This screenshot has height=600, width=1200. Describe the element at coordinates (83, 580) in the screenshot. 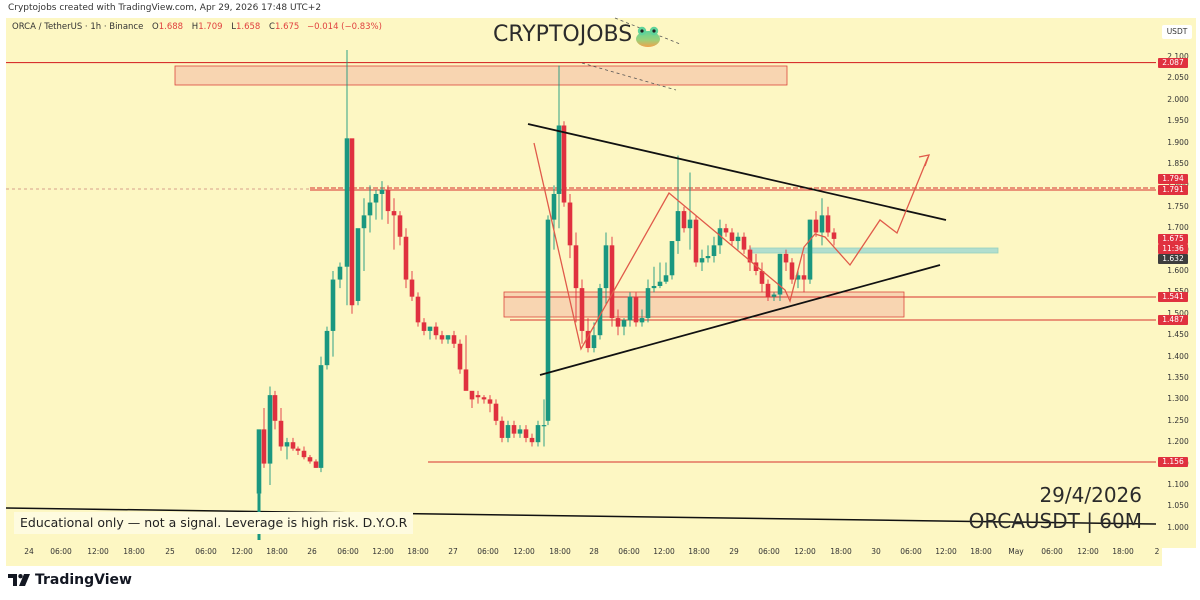

I see `tradingview-logo-text: TradingView` at that location.